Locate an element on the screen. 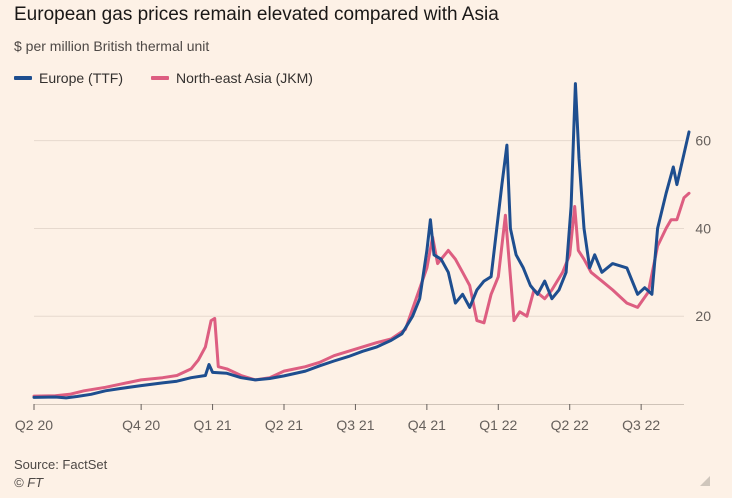 This screenshot has width=732, height=498. legend-label-europe: Europe (TTF) is located at coordinates (81, 78).